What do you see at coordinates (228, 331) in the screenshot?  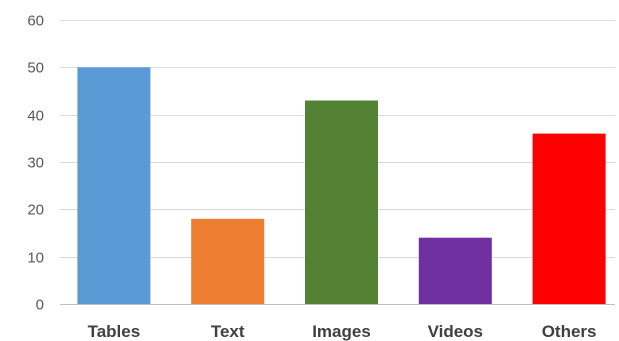 I see `x-category-label: Text` at bounding box center [228, 331].